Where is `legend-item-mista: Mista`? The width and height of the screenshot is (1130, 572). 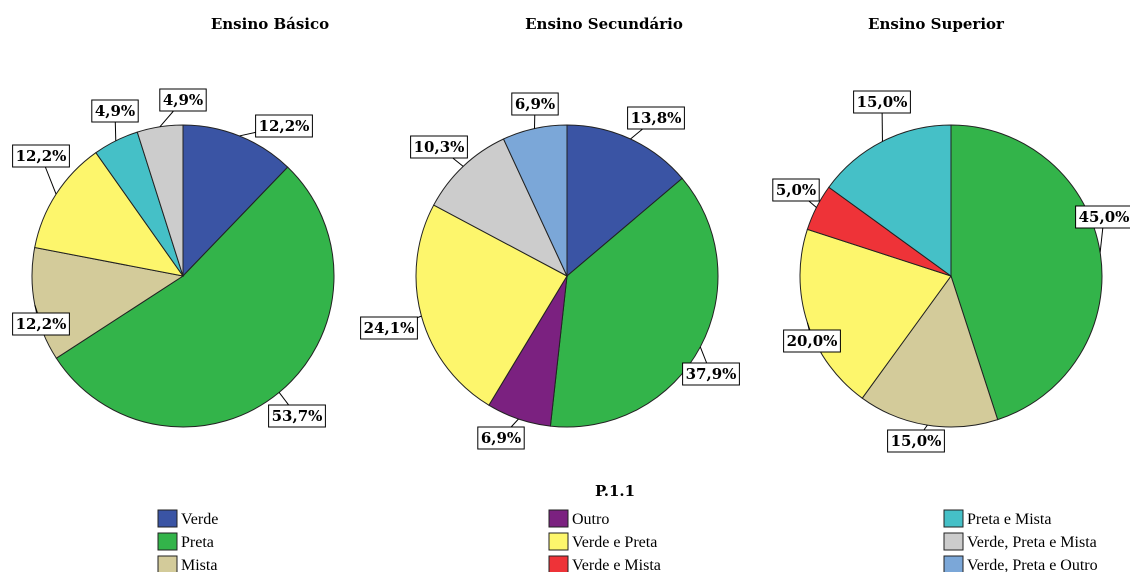 legend-item-mista: Mista is located at coordinates (187, 563).